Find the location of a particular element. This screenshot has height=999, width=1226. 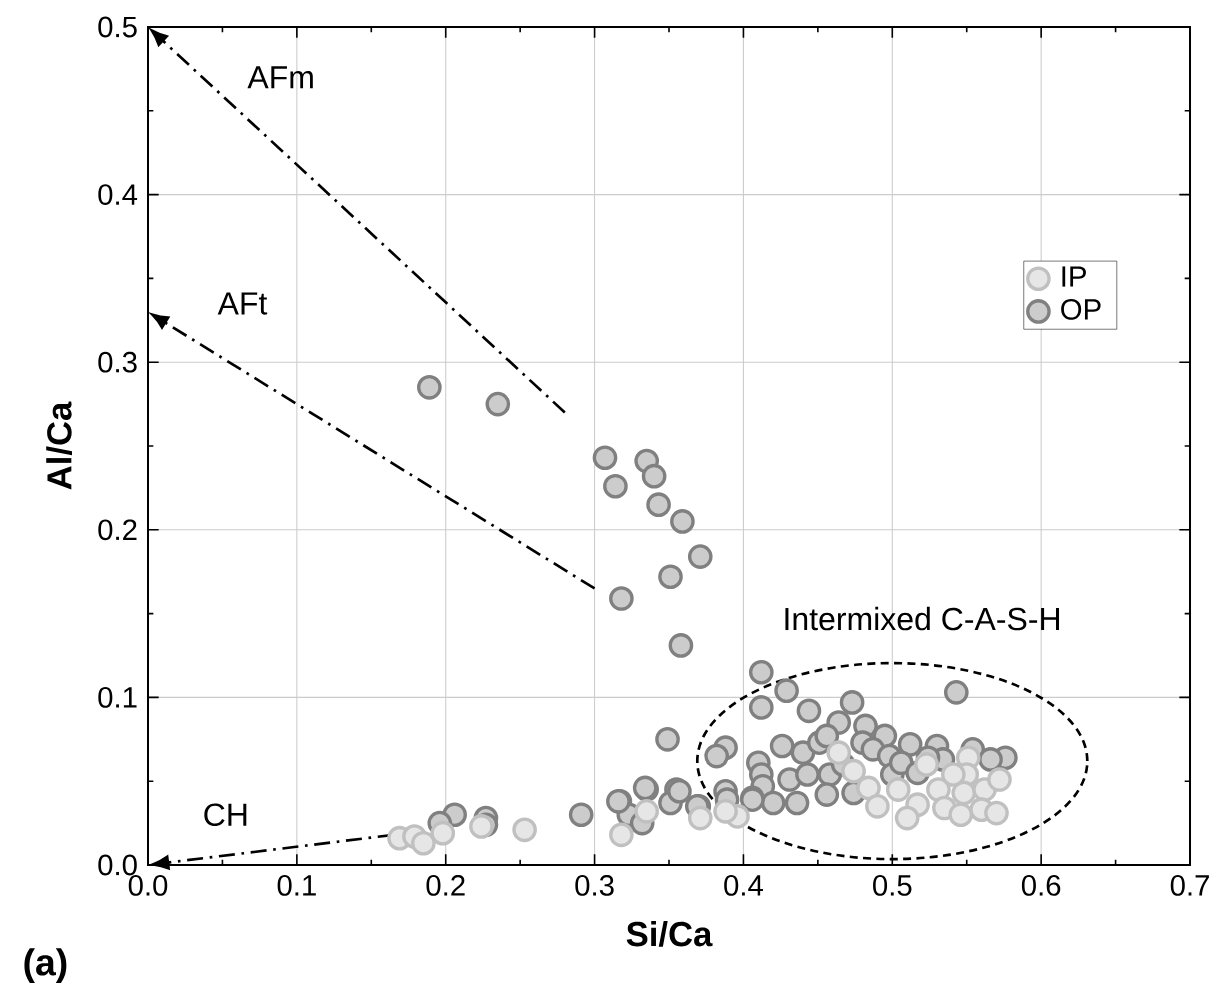

y-tick-label: 0.0 is located at coordinates (117, 865).